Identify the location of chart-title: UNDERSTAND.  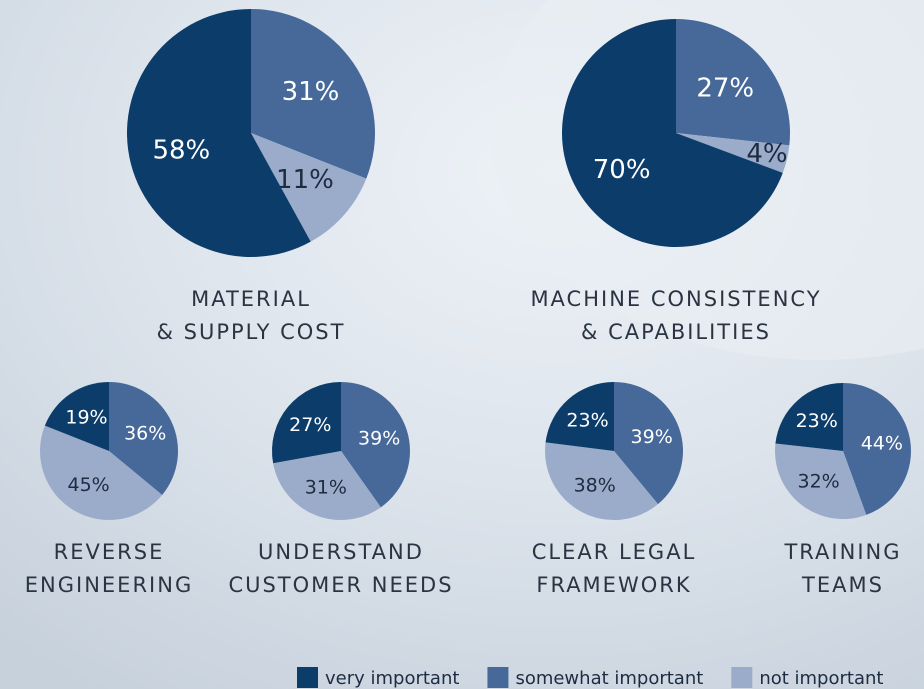
(341, 552).